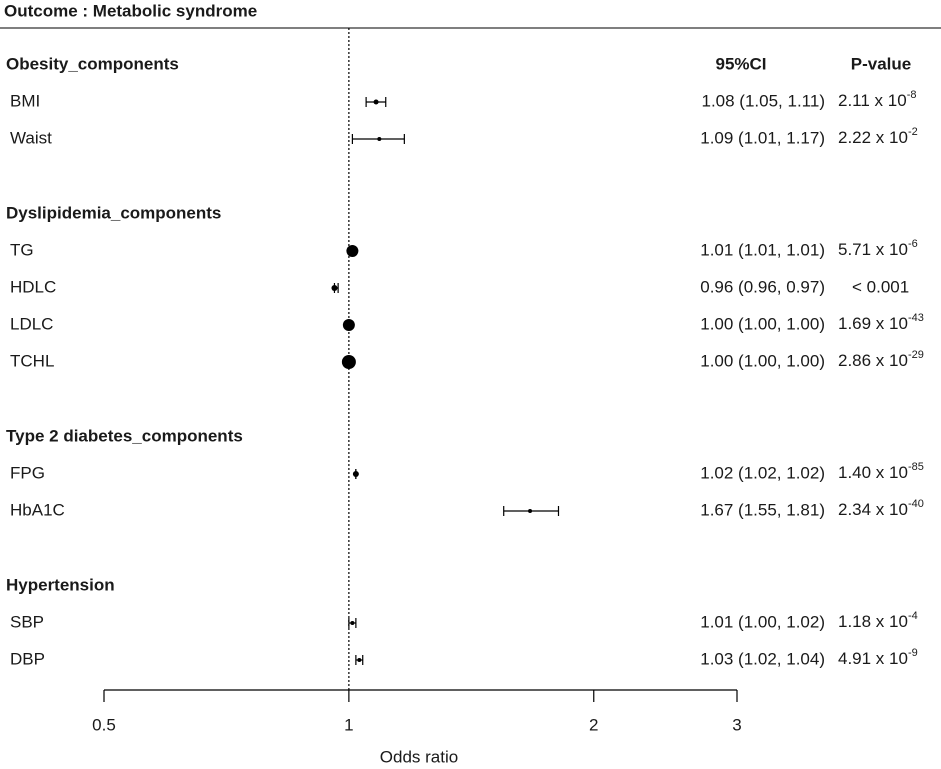 This screenshot has width=941, height=769. I want to click on p-value: 5.71 x 10⁻⁶, so click(878, 249).